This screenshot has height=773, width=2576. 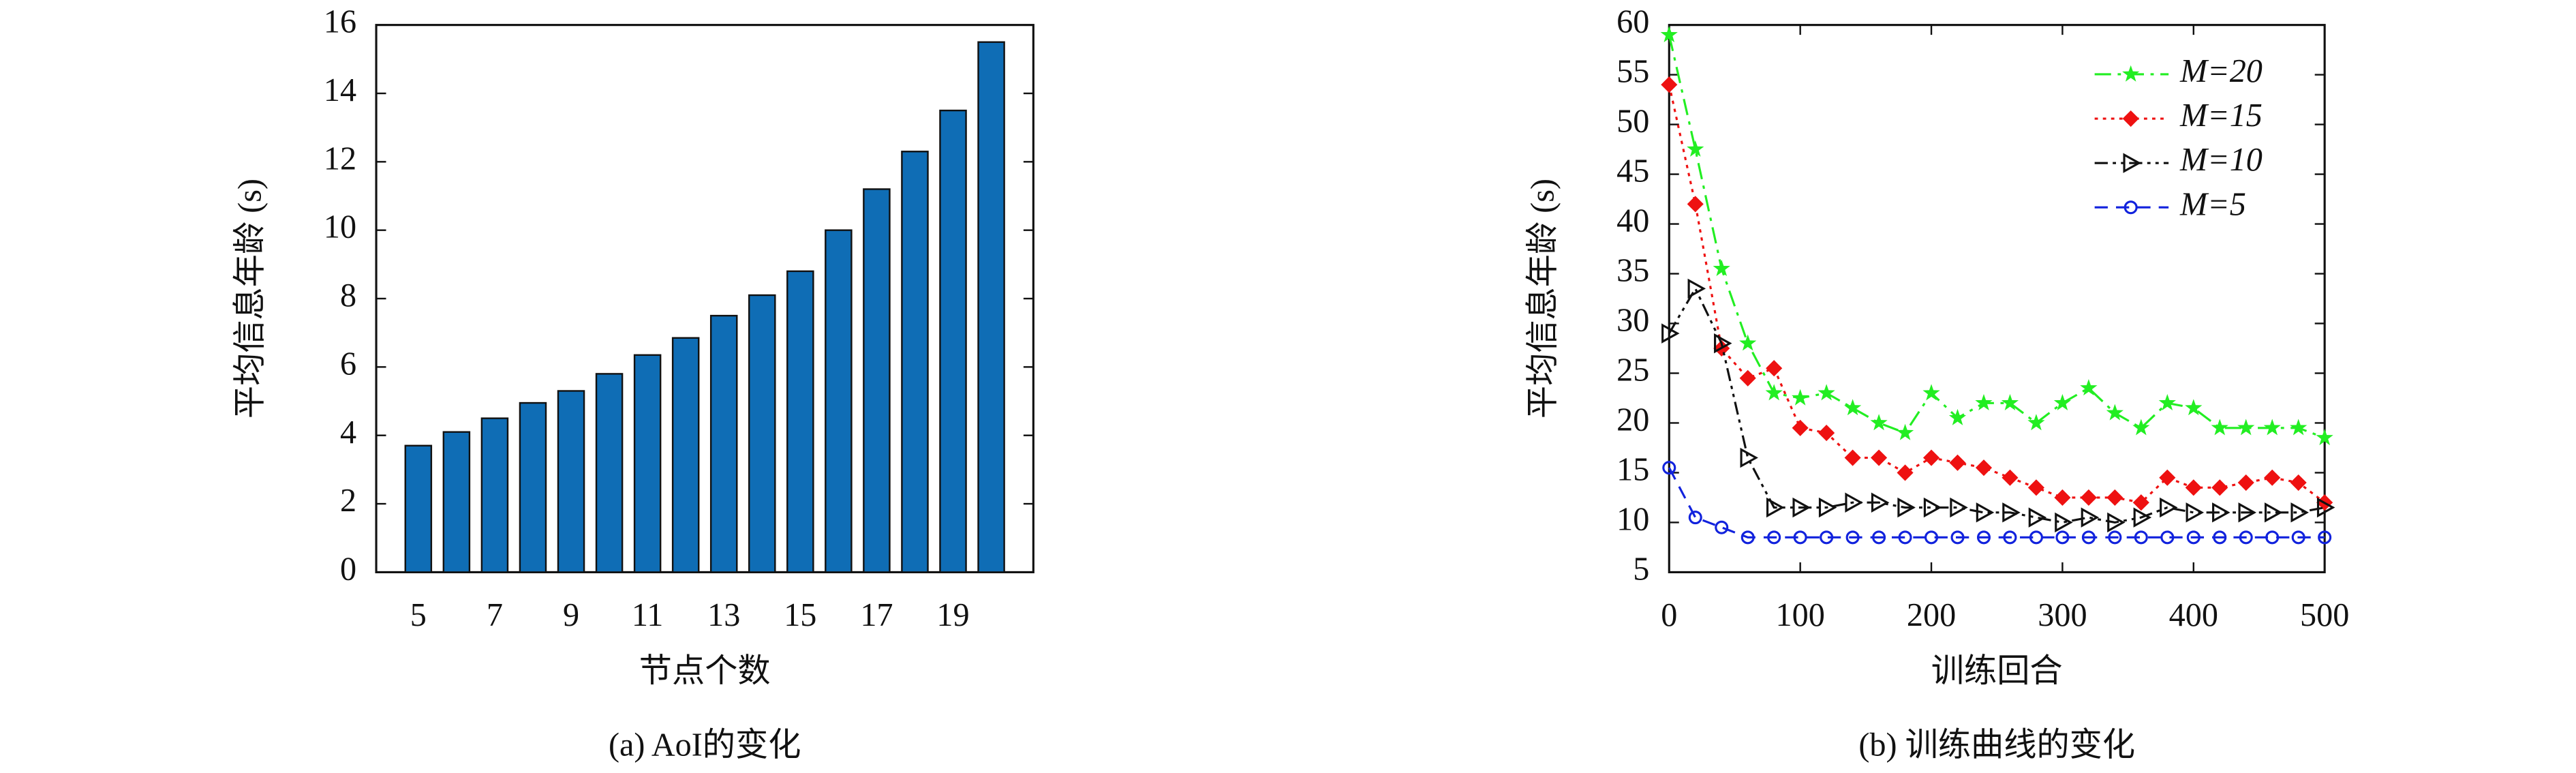 I want to click on y-tick-label: 35, so click(x=1632, y=271).